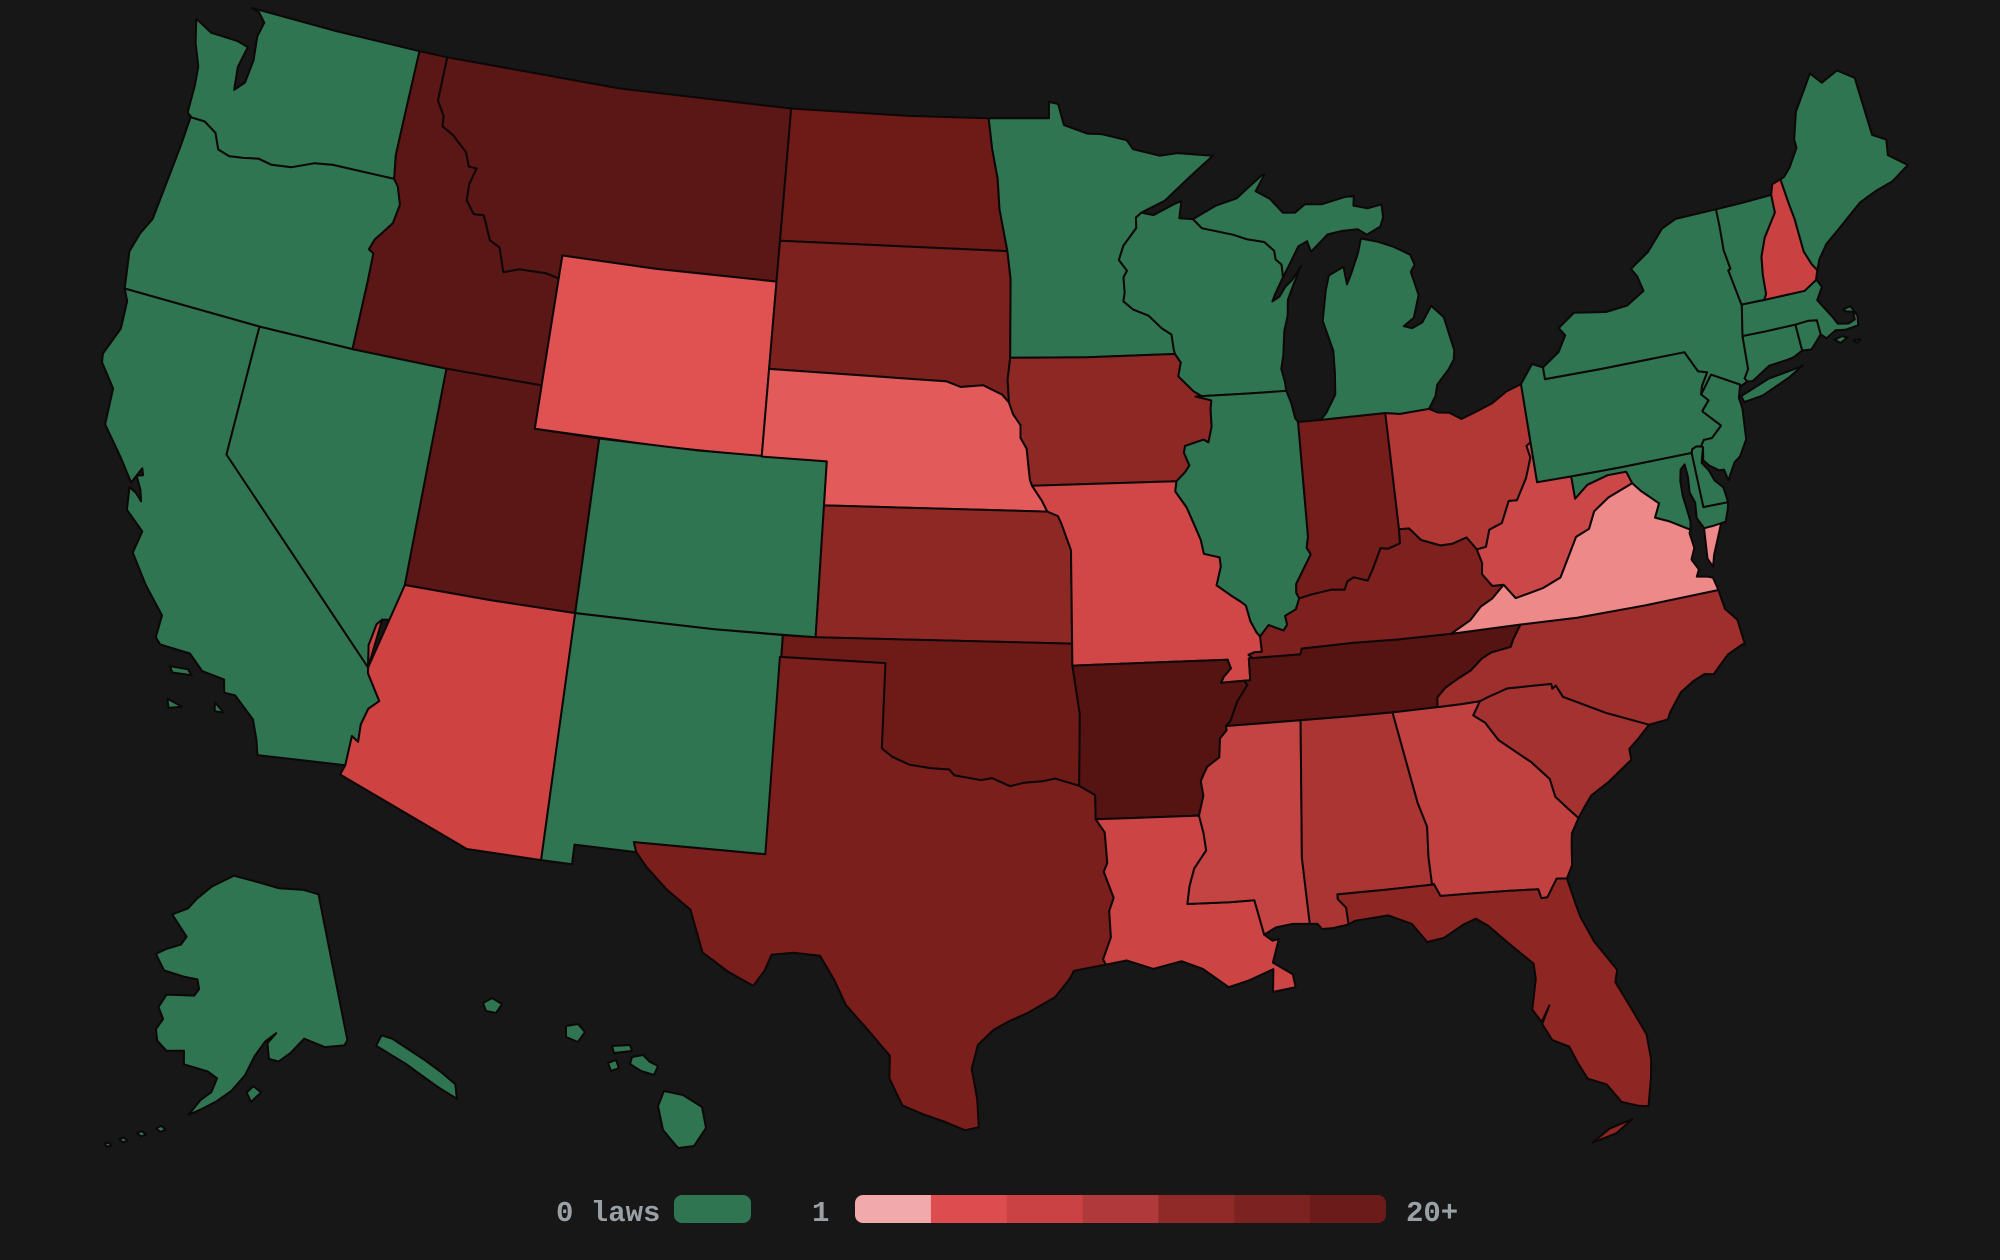 The height and width of the screenshot is (1260, 2000). I want to click on svg-text: 0 laws, so click(608, 1213).